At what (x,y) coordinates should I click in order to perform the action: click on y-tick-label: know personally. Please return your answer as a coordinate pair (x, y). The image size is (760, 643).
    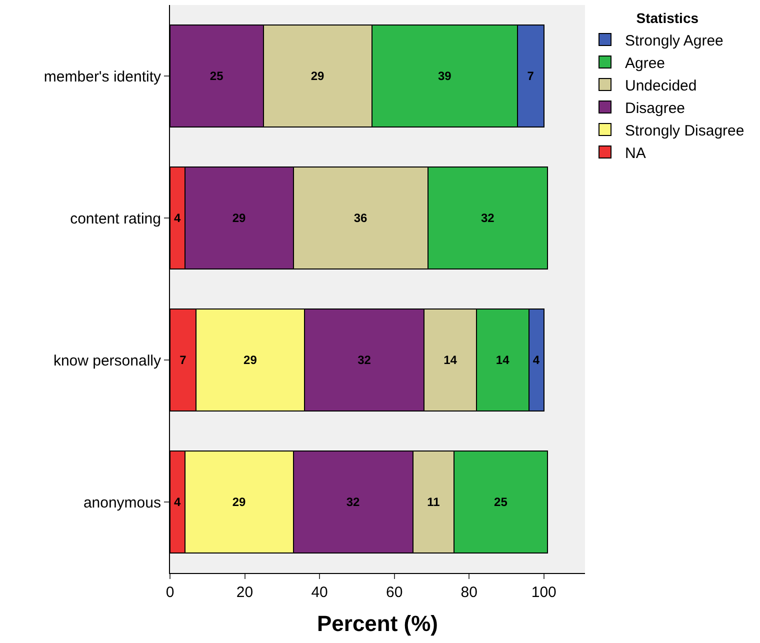
    Looking at the image, I should click on (107, 361).